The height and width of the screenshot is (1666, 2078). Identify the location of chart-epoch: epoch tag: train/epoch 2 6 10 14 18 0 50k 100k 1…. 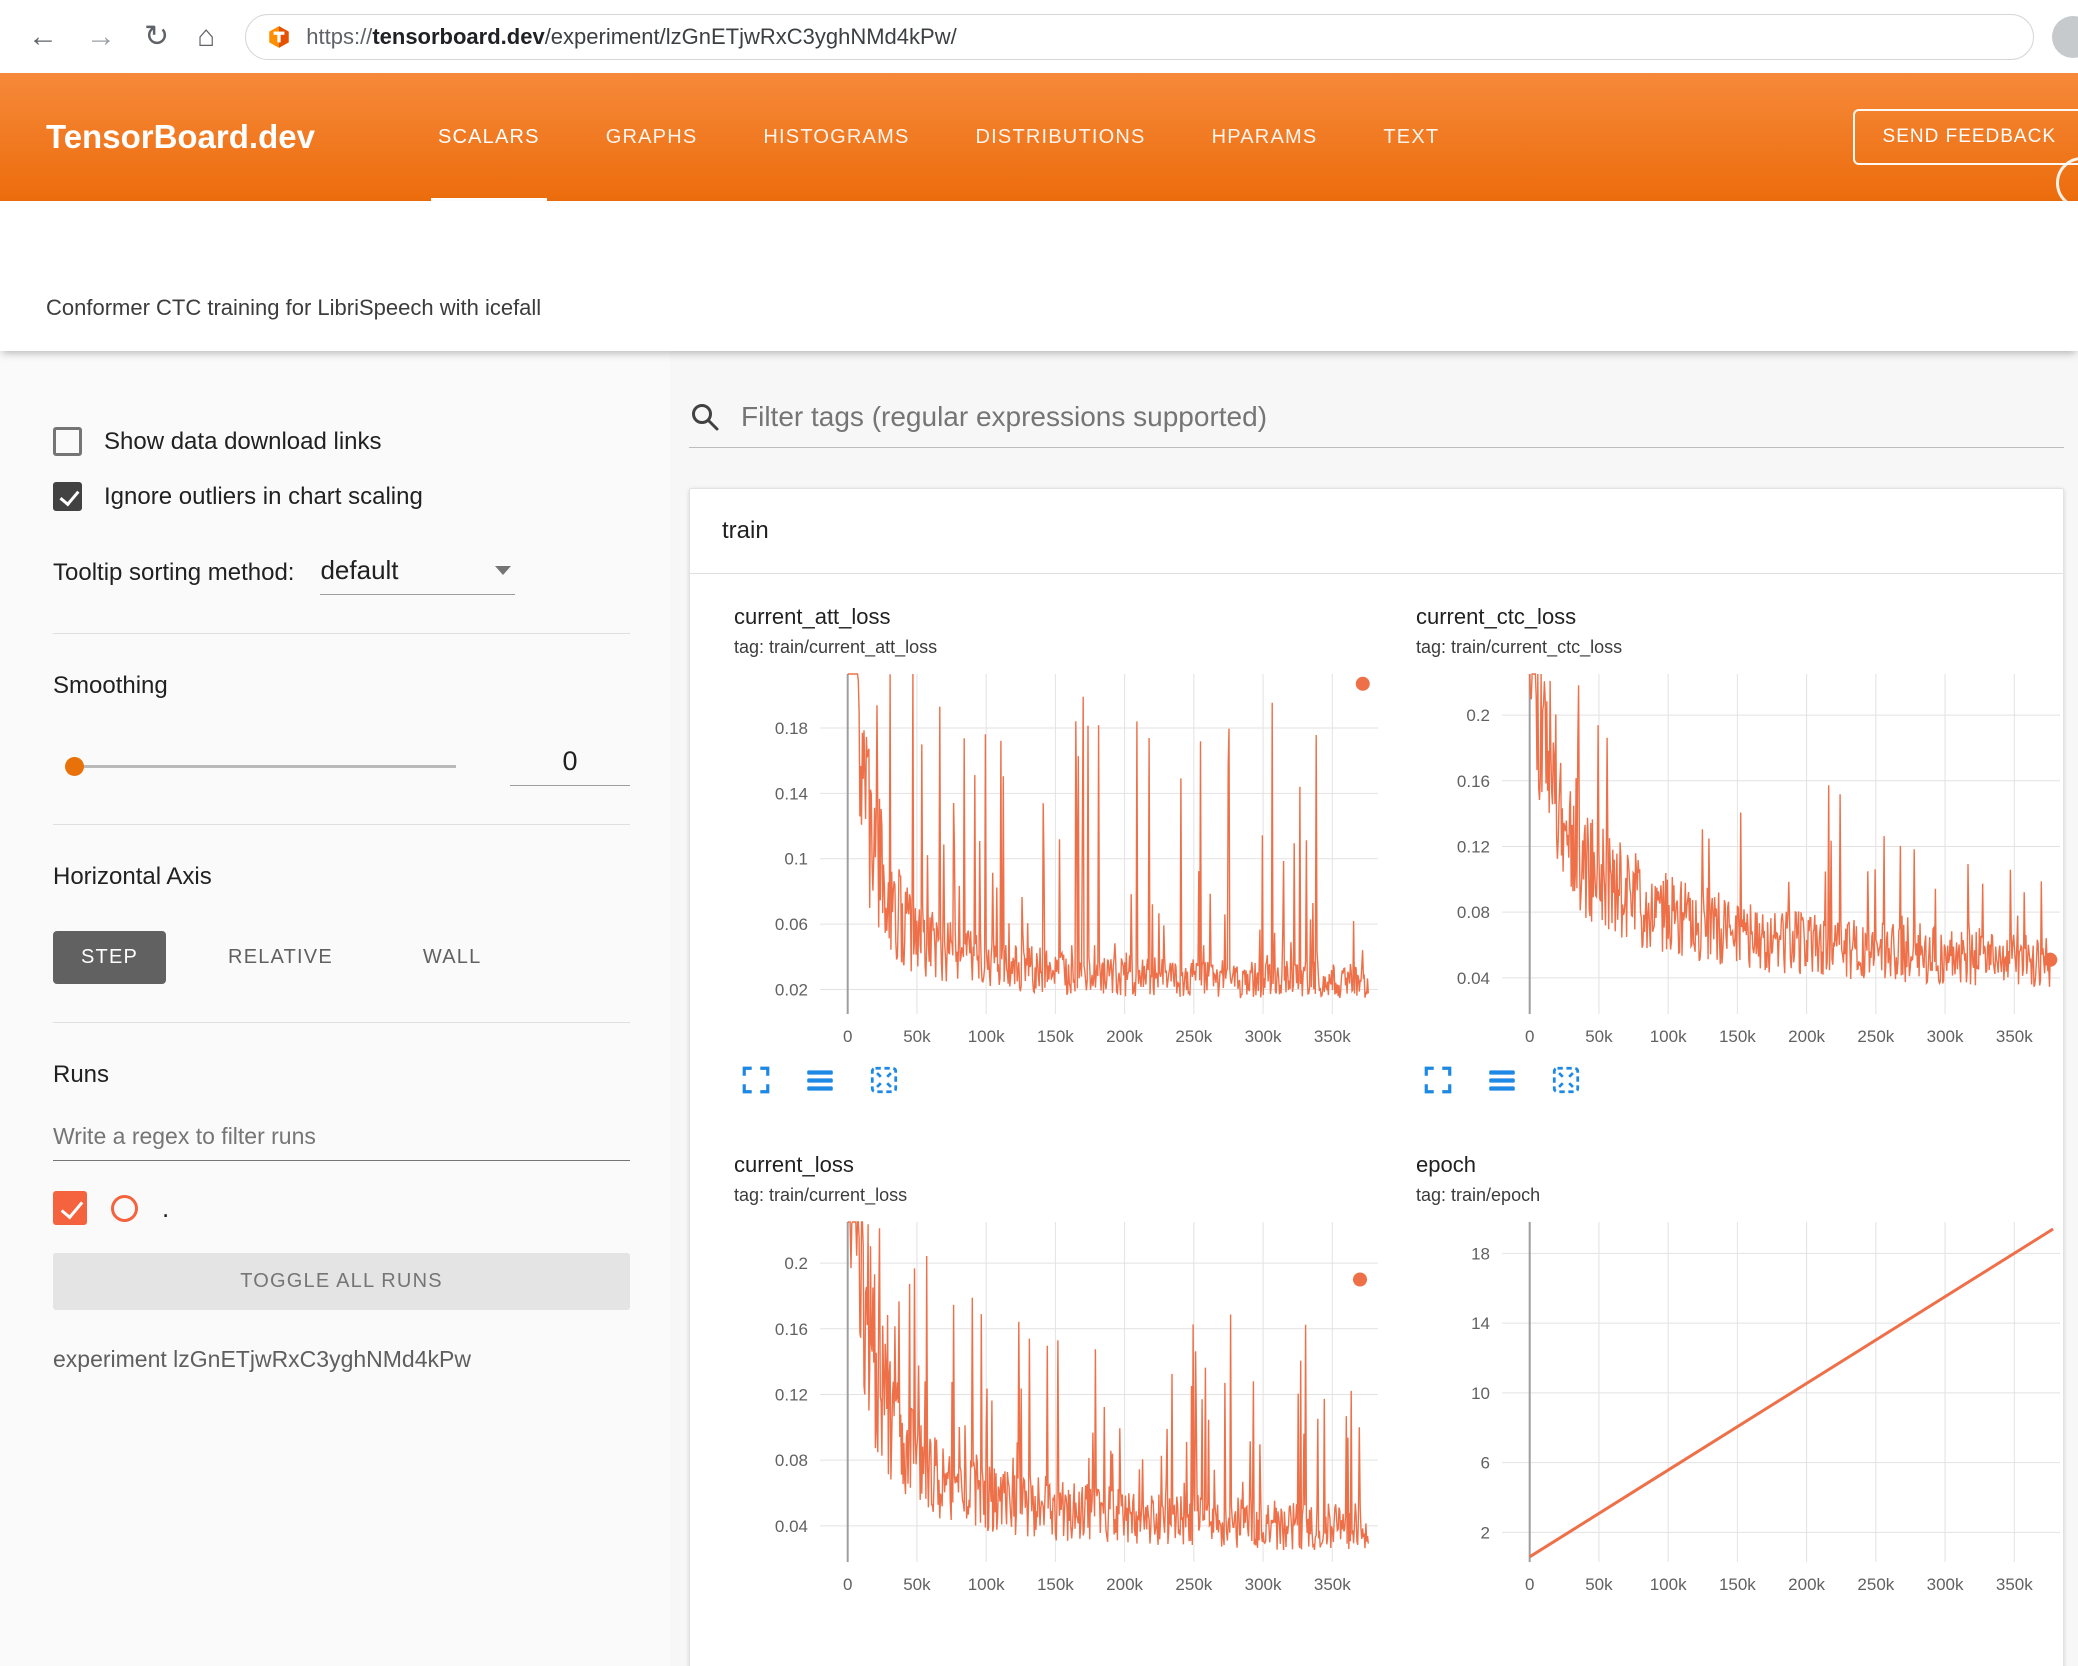
(1735, 1365).